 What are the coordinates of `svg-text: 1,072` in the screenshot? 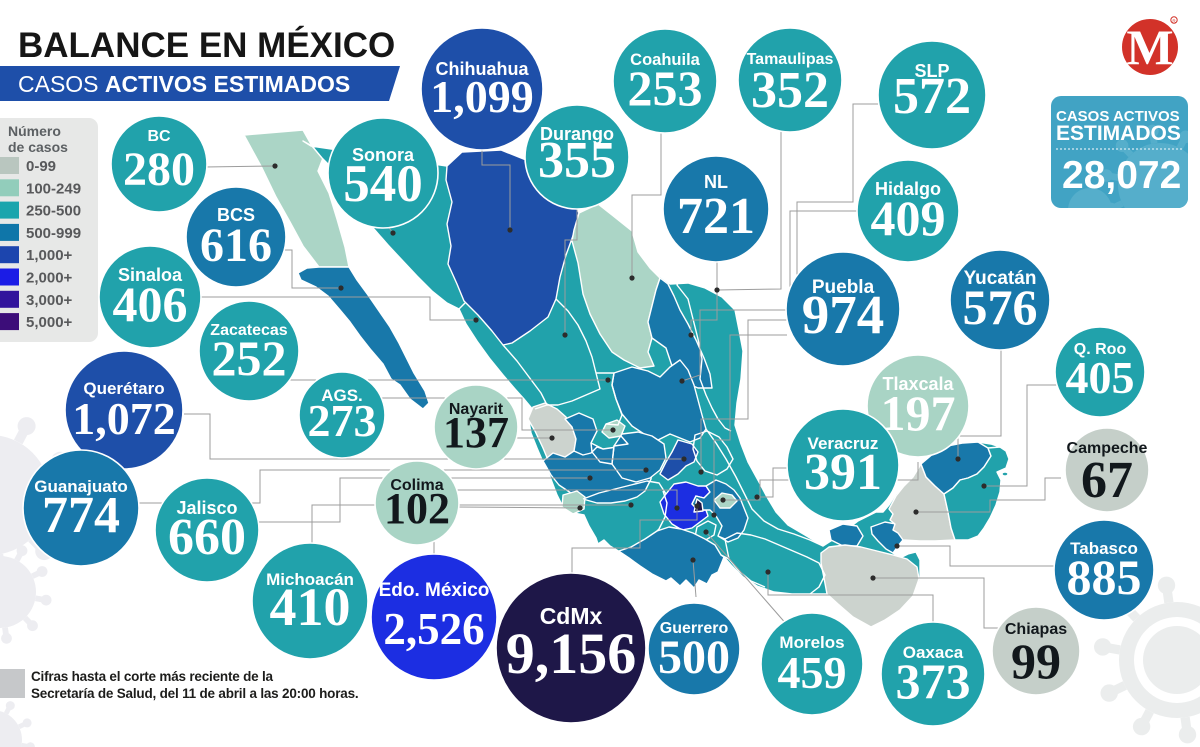 It's located at (124, 418).